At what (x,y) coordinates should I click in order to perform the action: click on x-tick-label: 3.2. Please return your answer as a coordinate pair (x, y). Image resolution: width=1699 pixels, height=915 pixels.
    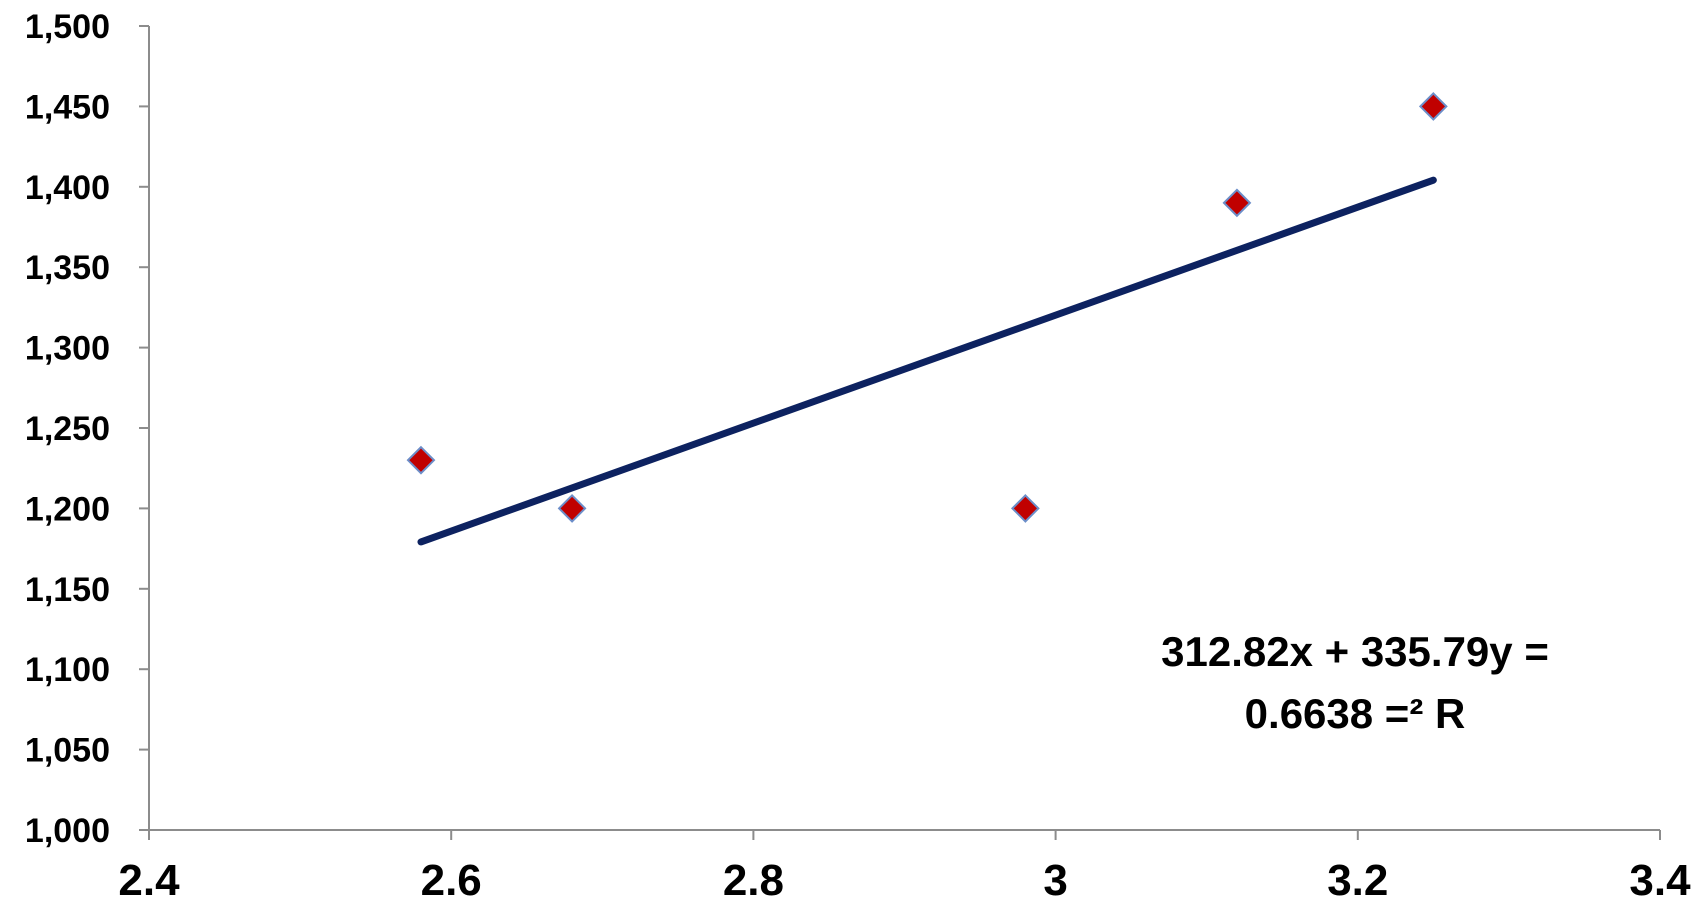
    Looking at the image, I should click on (1357, 880).